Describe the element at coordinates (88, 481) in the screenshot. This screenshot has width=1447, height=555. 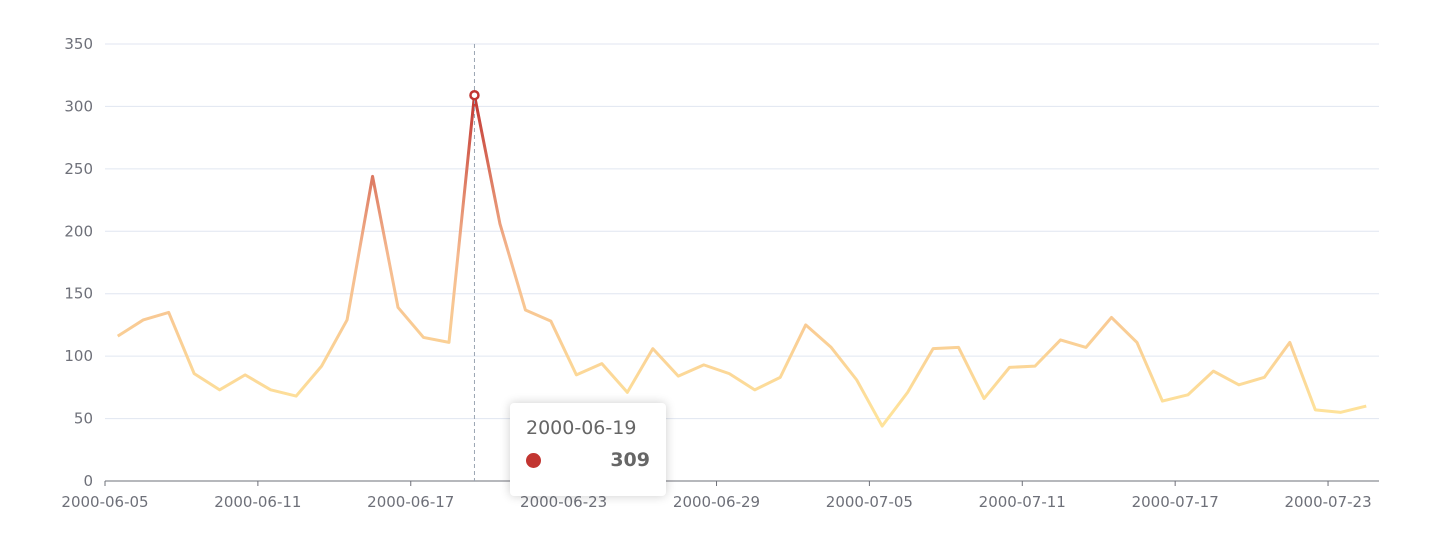
I see `y-tick-label: 0` at that location.